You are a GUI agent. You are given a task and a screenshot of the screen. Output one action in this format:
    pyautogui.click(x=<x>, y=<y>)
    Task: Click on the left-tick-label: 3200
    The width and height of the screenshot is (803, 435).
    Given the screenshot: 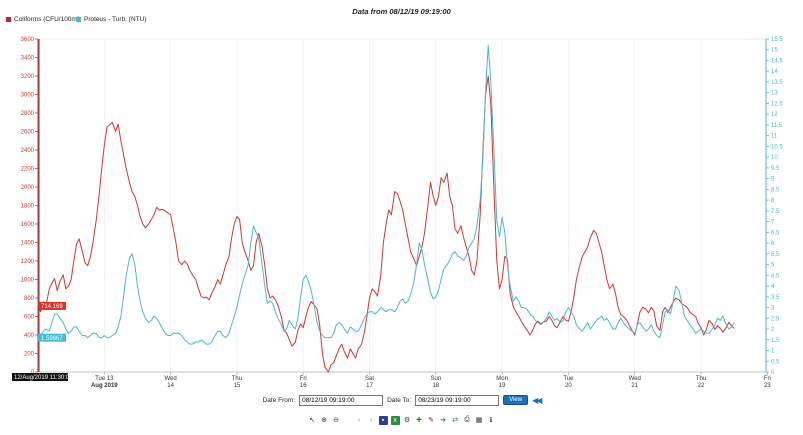 What is the action you would take?
    pyautogui.click(x=28, y=77)
    